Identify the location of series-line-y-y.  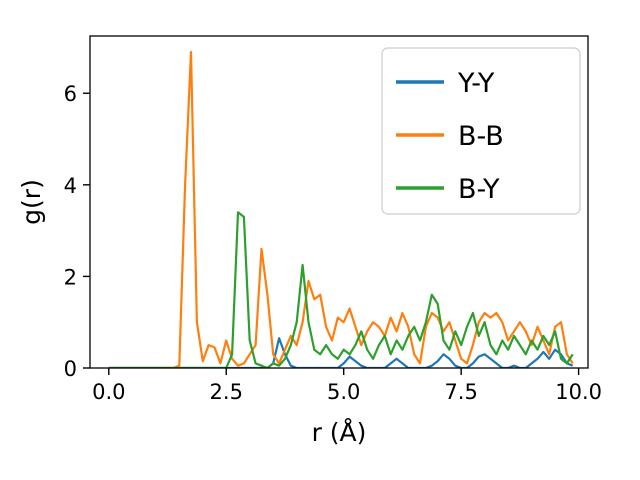
(341, 352).